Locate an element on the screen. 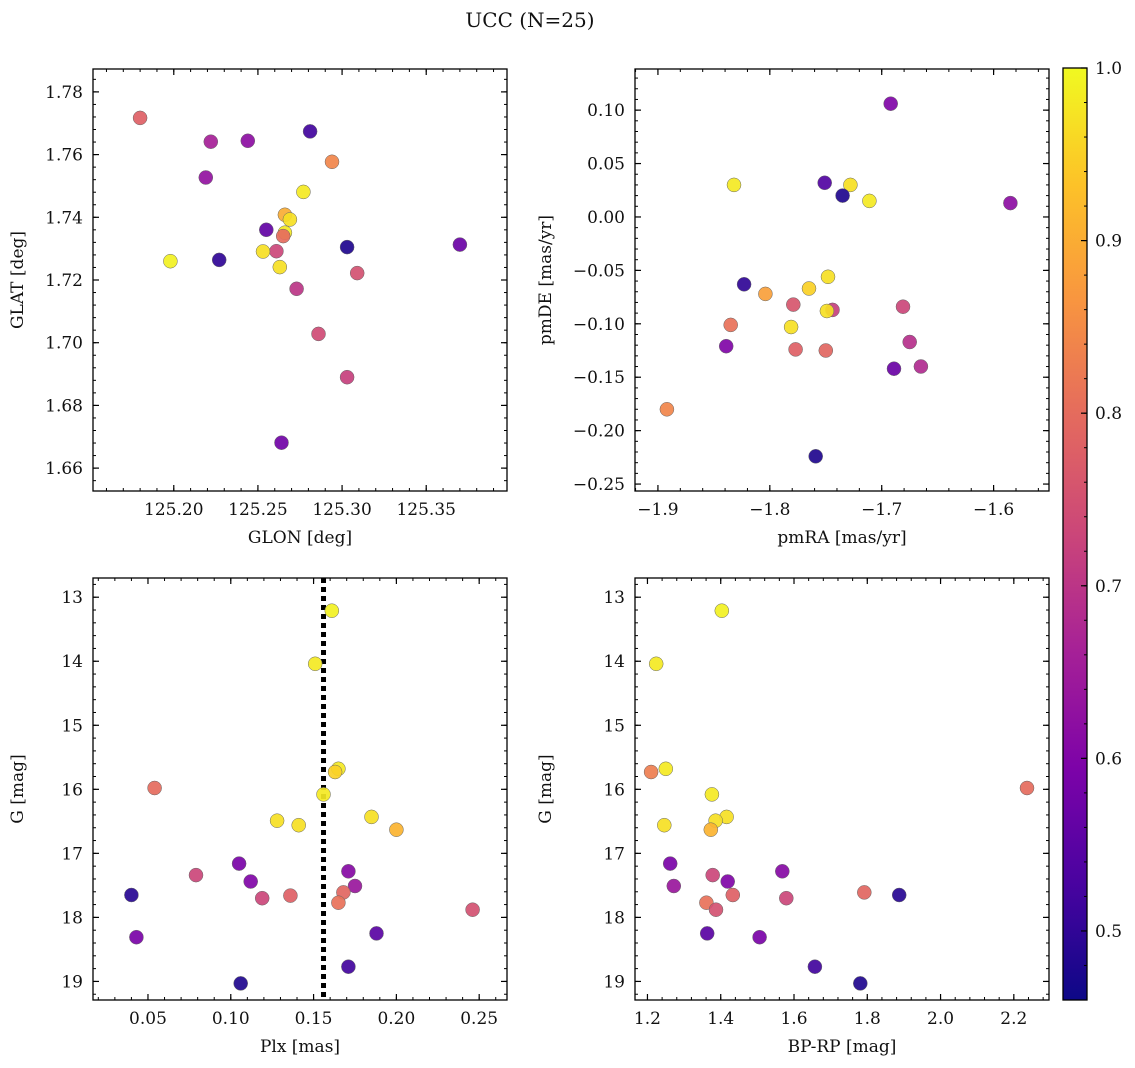 The height and width of the screenshot is (1068, 1135). y-tick-label: −0.15 is located at coordinates (599, 378).